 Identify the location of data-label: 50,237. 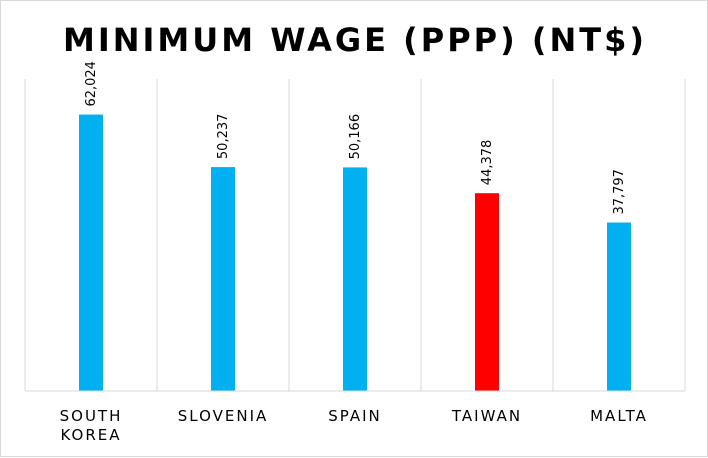
(223, 137).